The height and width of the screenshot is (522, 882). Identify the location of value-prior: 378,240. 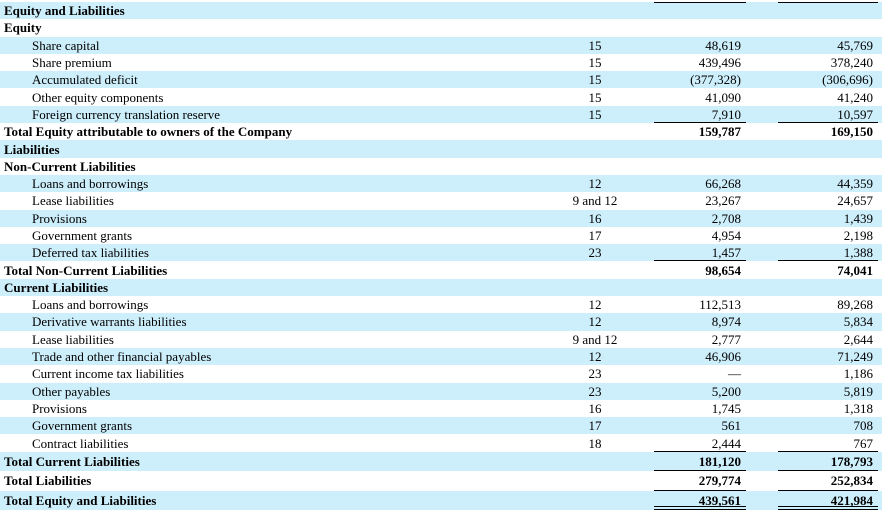
(851, 63).